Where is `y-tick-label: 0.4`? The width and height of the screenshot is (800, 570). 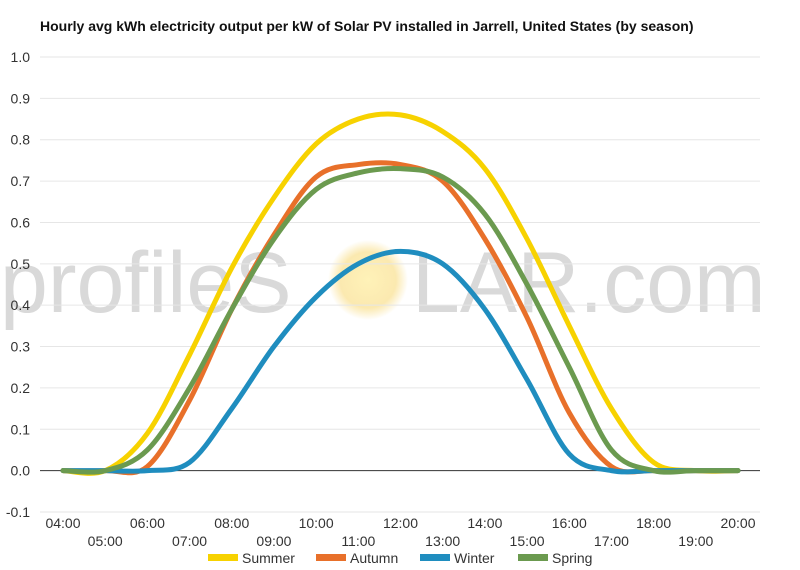
y-tick-label: 0.4 is located at coordinates (21, 305).